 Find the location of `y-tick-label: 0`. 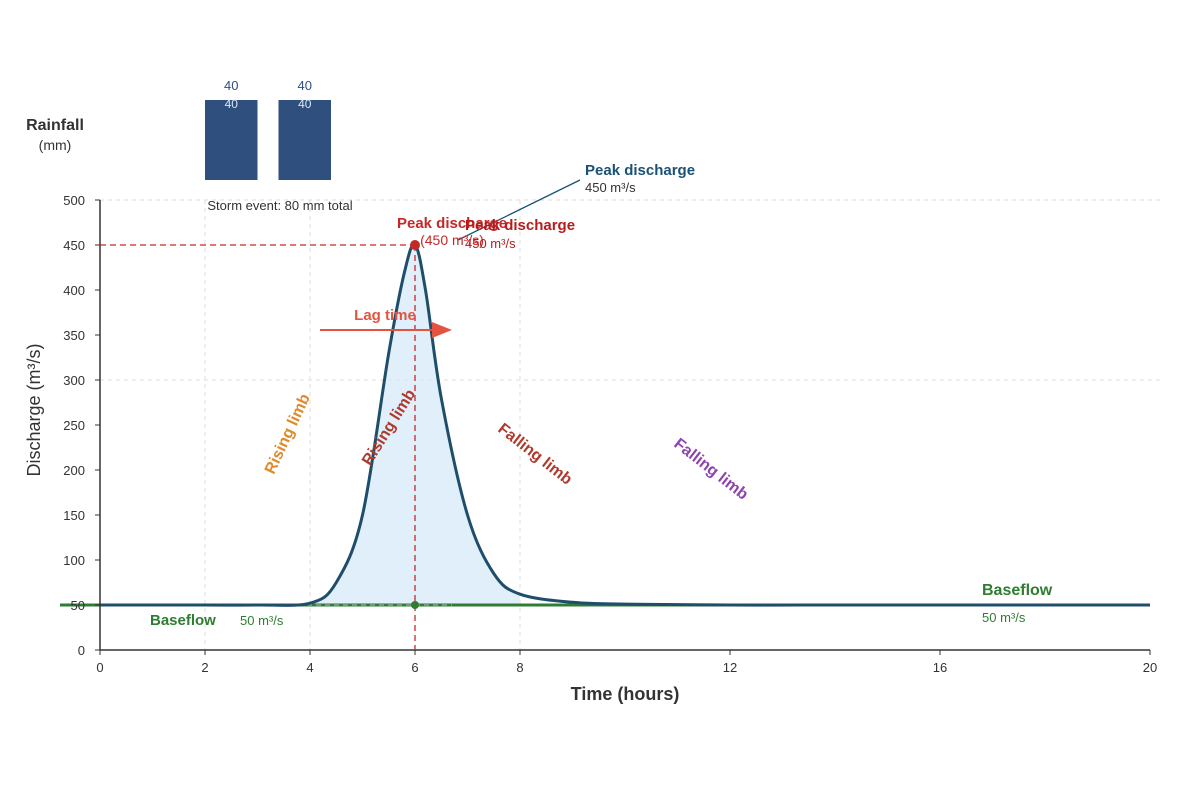

y-tick-label: 0 is located at coordinates (81, 650).